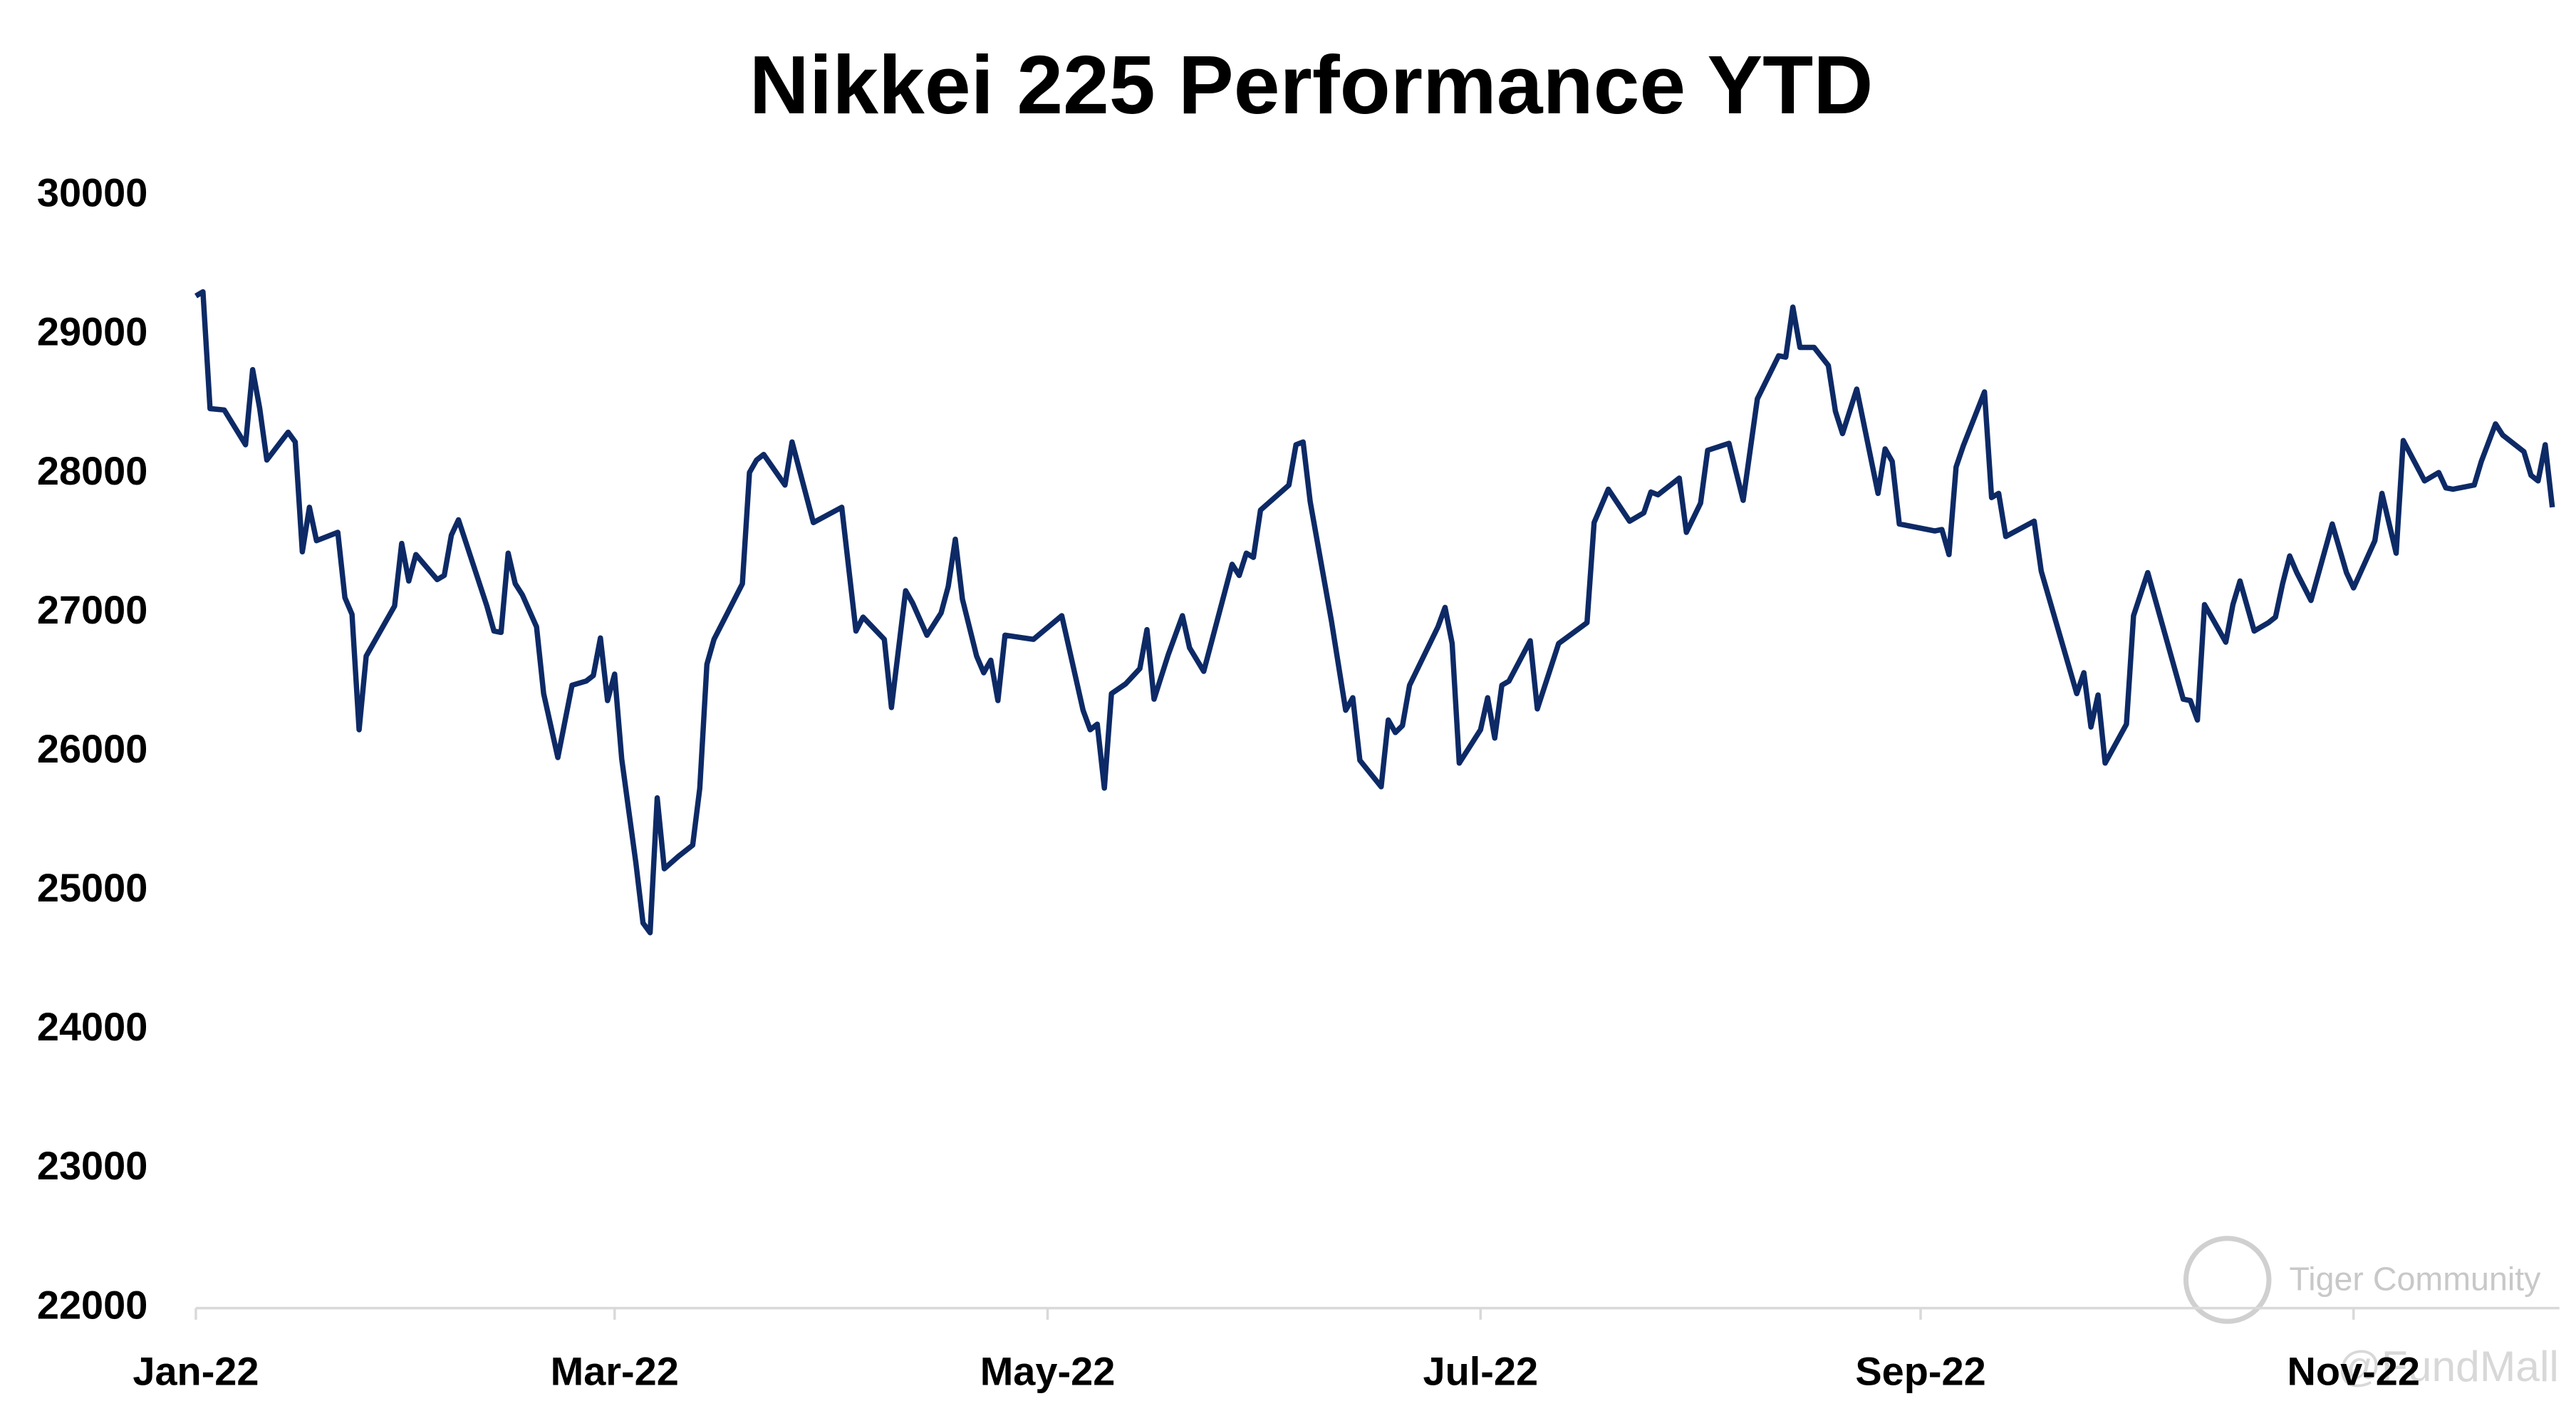  Describe the element at coordinates (92, 1304) in the screenshot. I see `y-tick-label: 22000` at that location.